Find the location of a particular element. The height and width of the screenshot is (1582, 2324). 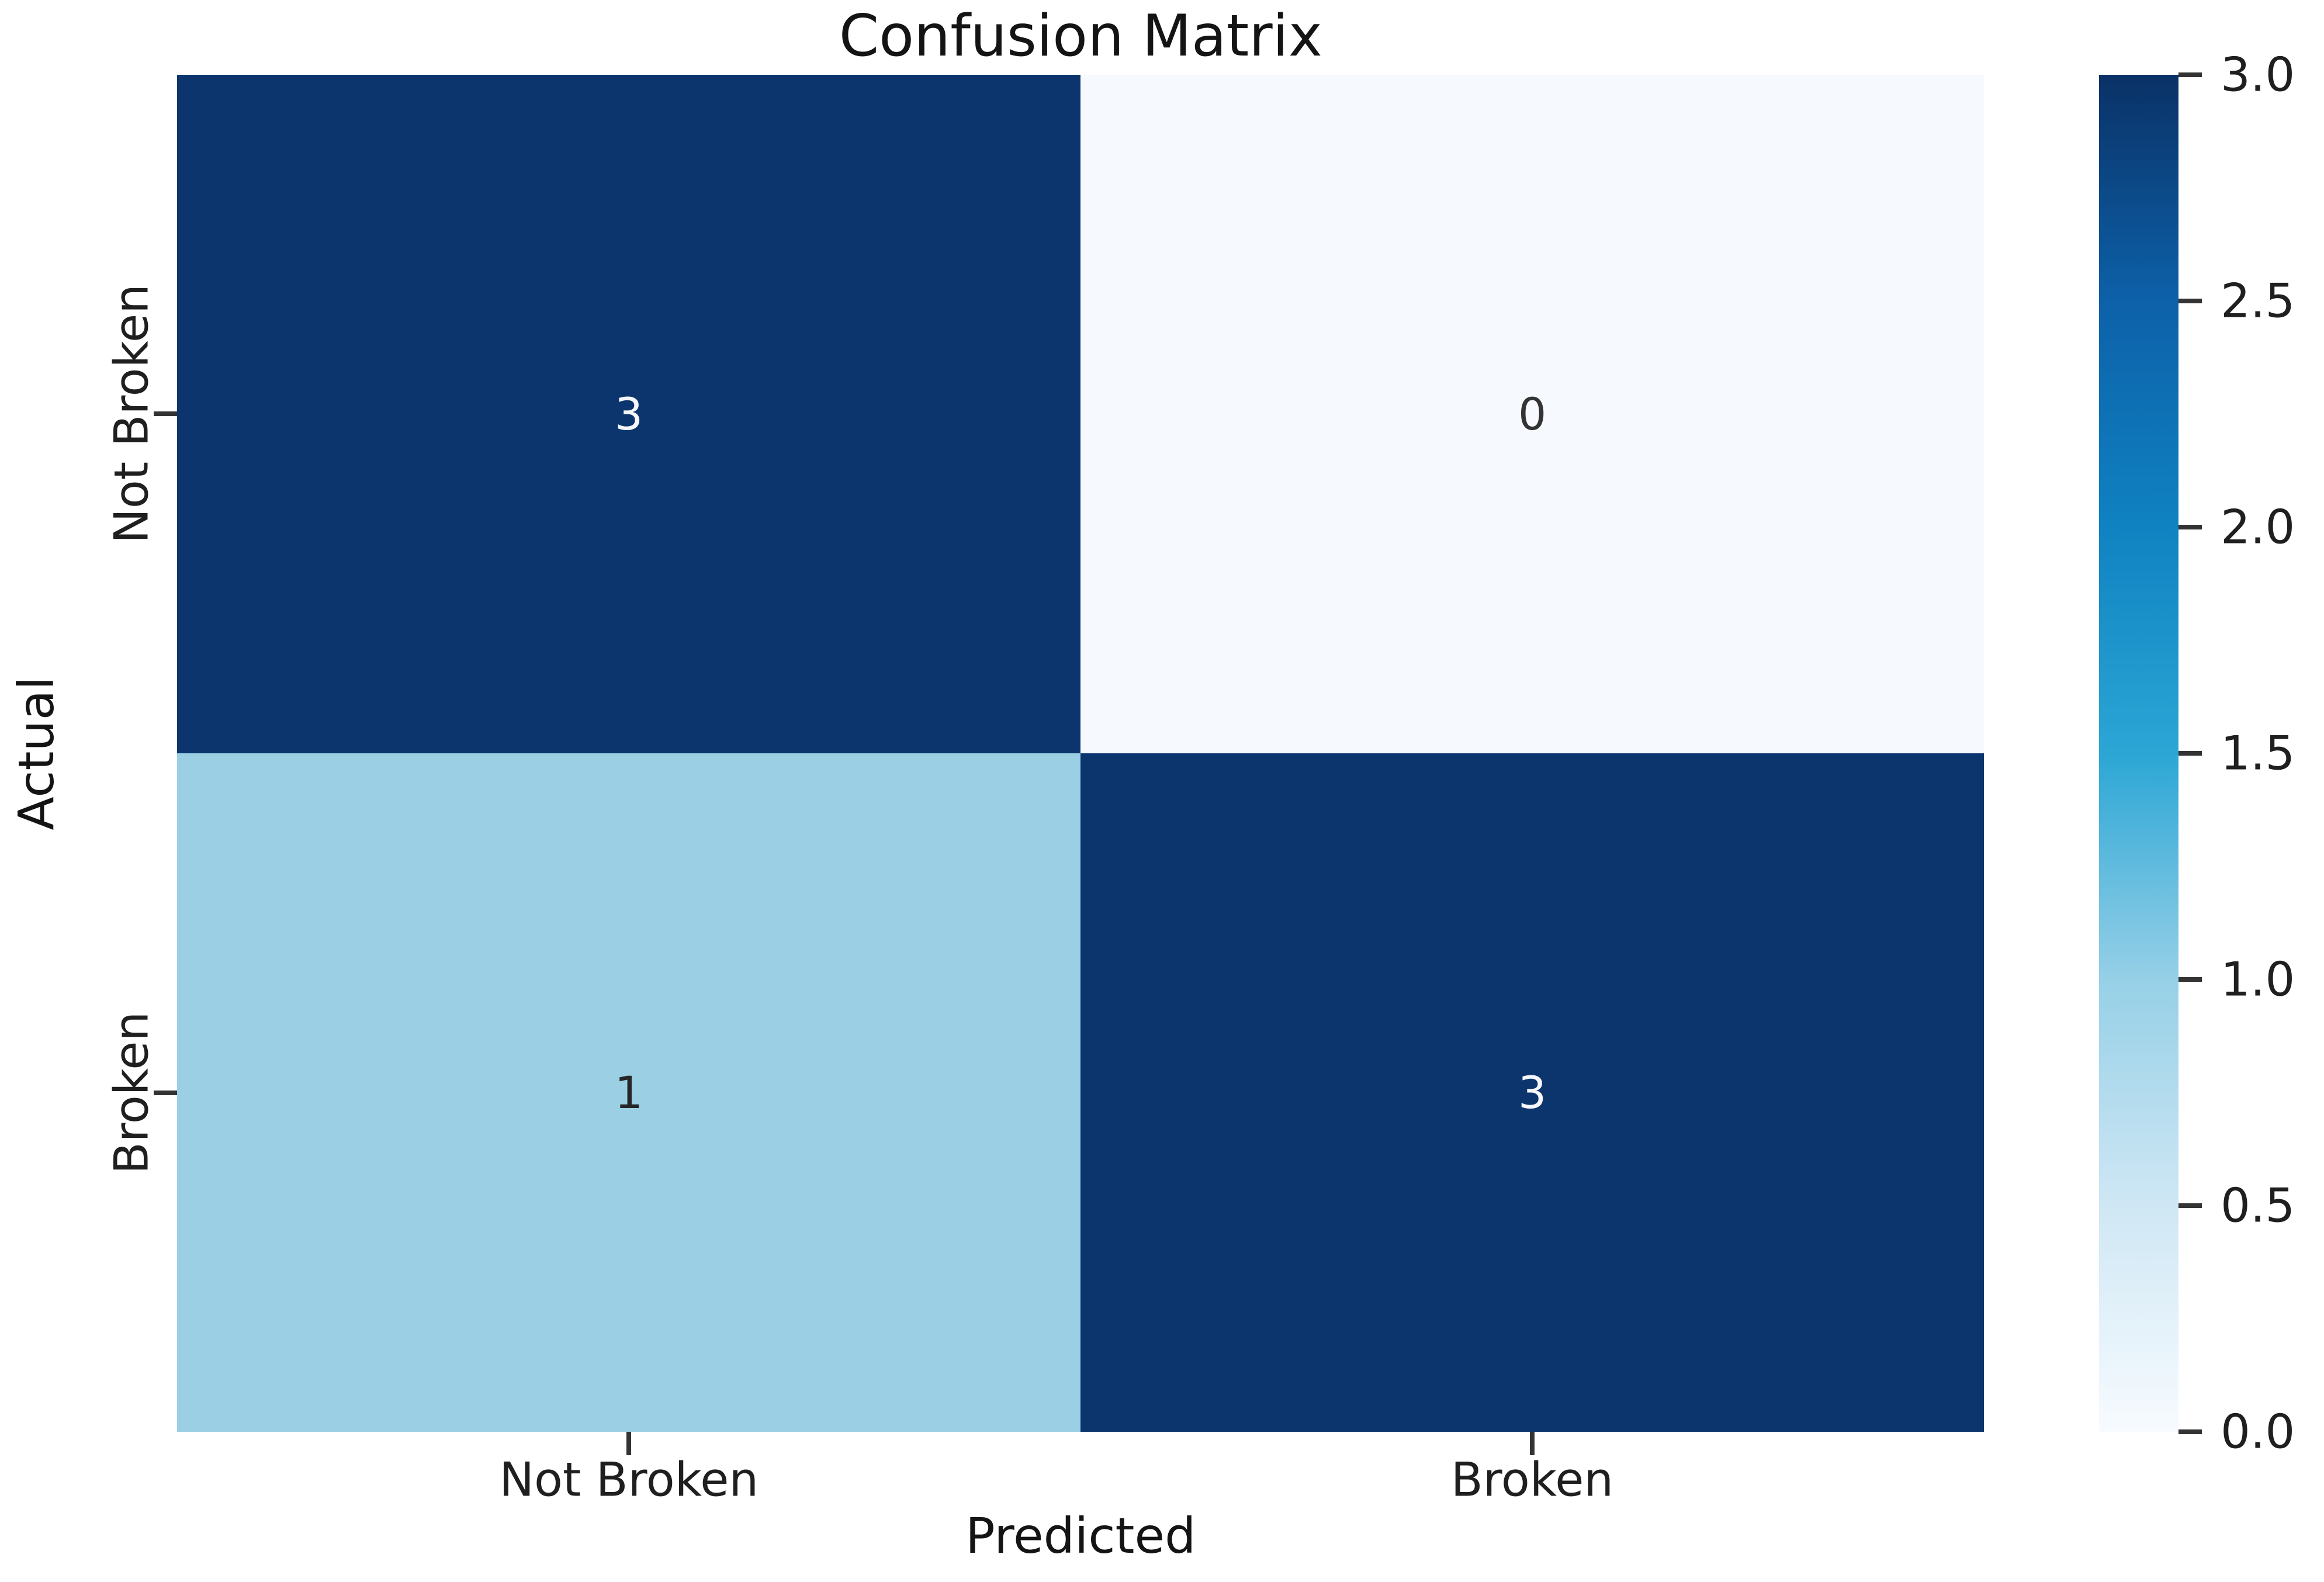

y-tick-label: Broken is located at coordinates (131, 1093).